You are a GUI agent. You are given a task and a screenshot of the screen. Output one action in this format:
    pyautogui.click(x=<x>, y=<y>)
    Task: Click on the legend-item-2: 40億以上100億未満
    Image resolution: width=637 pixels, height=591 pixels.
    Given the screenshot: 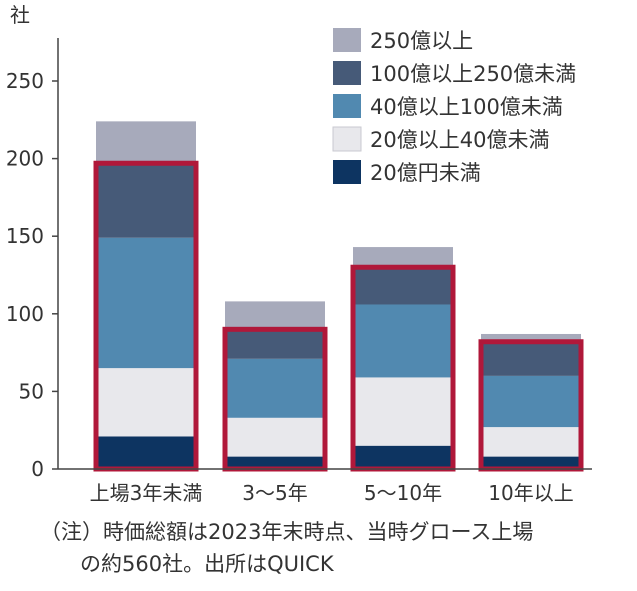 What is the action you would take?
    pyautogui.click(x=448, y=106)
    